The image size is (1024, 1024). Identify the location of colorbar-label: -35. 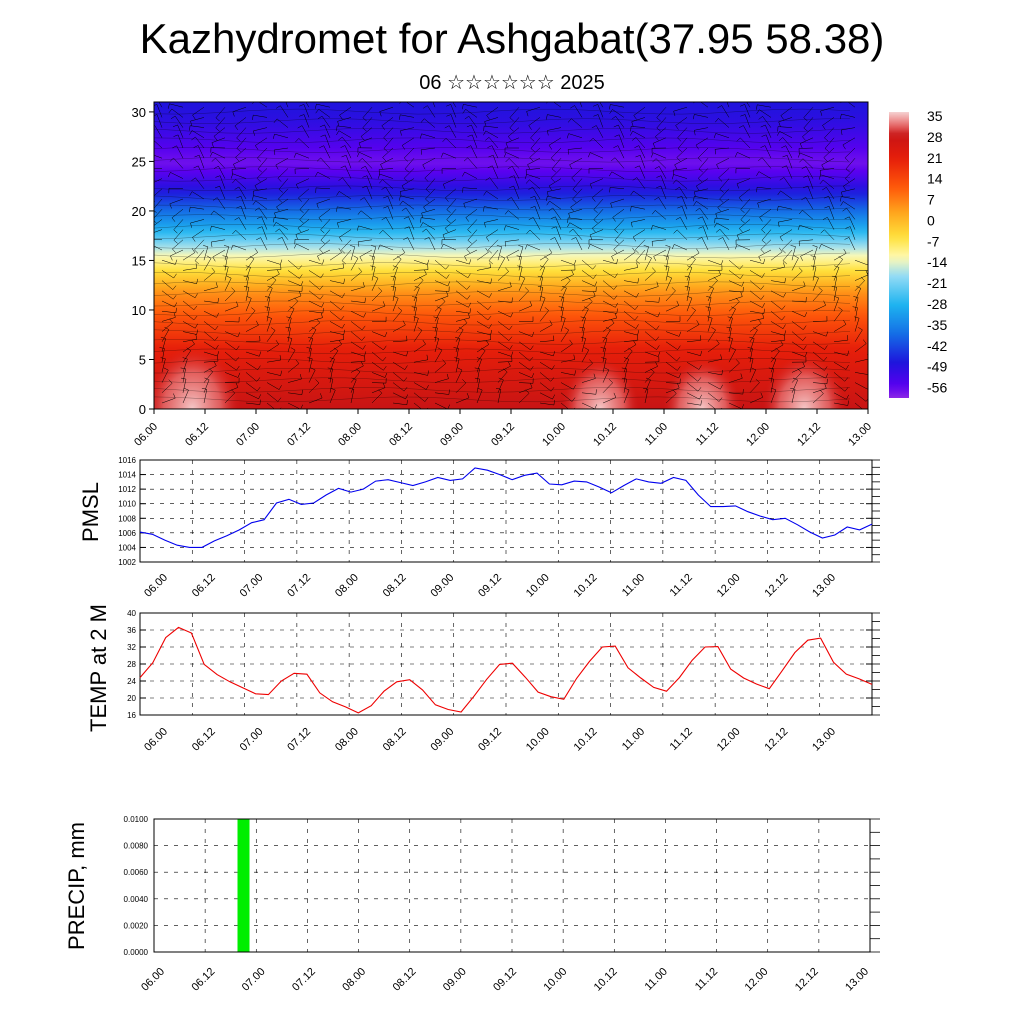
(937, 325).